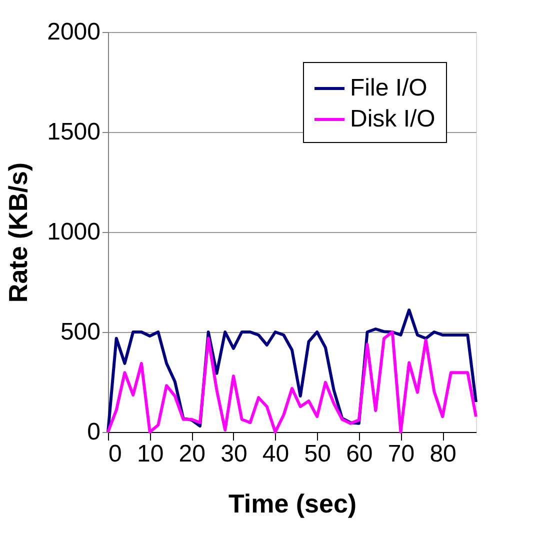  What do you see at coordinates (276, 454) in the screenshot?
I see `x-tick-label: 40` at bounding box center [276, 454].